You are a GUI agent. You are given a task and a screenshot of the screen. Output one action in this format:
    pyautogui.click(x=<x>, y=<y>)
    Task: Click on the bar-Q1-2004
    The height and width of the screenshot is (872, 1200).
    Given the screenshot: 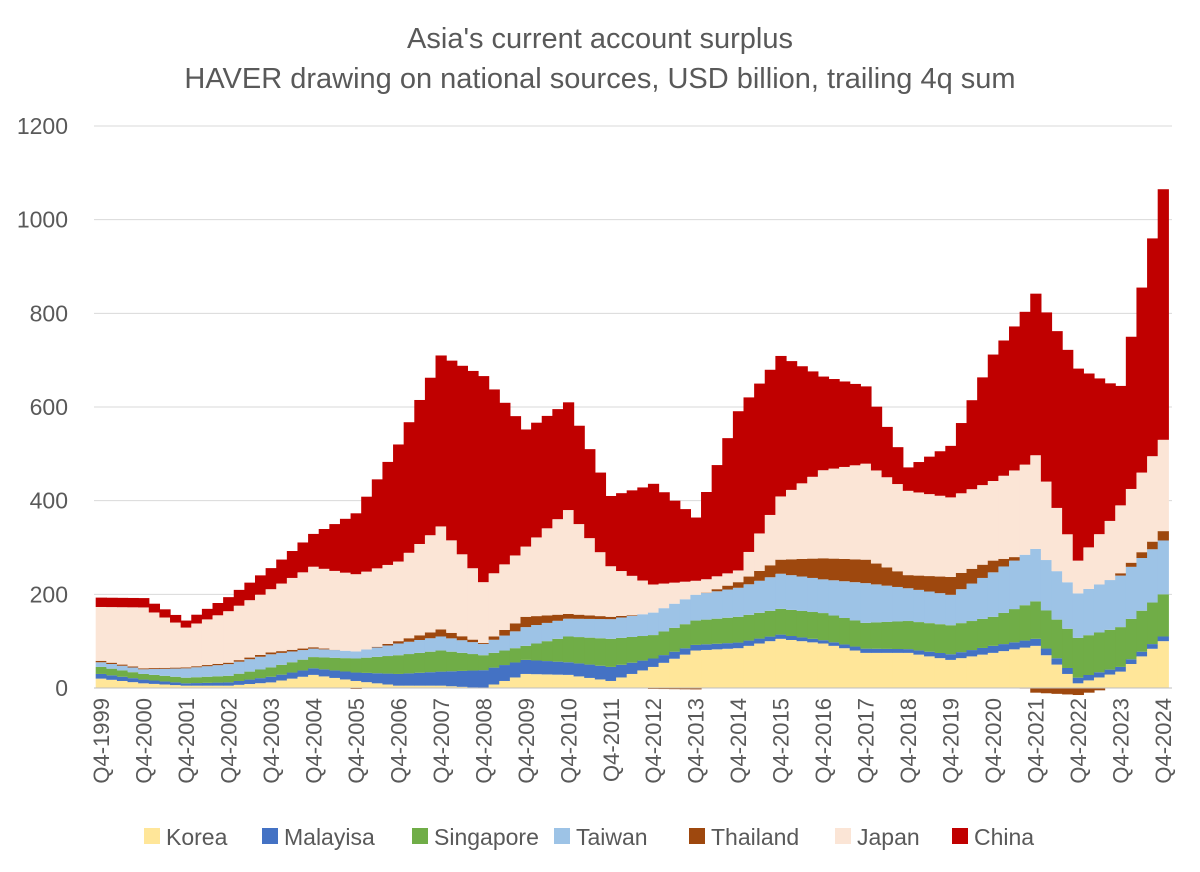 What is the action you would take?
    pyautogui.click(x=282, y=623)
    